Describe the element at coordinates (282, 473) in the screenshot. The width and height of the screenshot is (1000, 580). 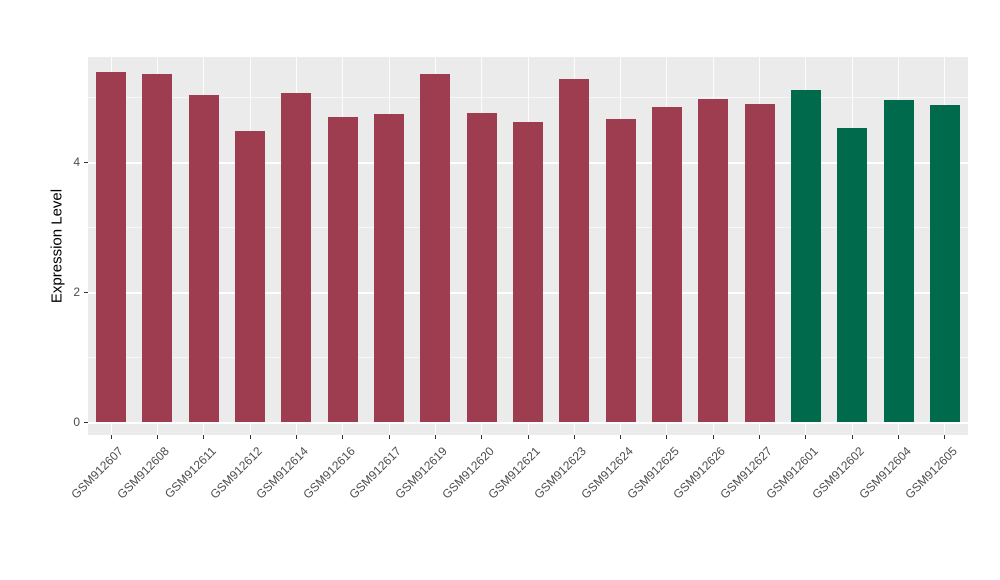
I see `x-tick-label: GSM912614` at that location.